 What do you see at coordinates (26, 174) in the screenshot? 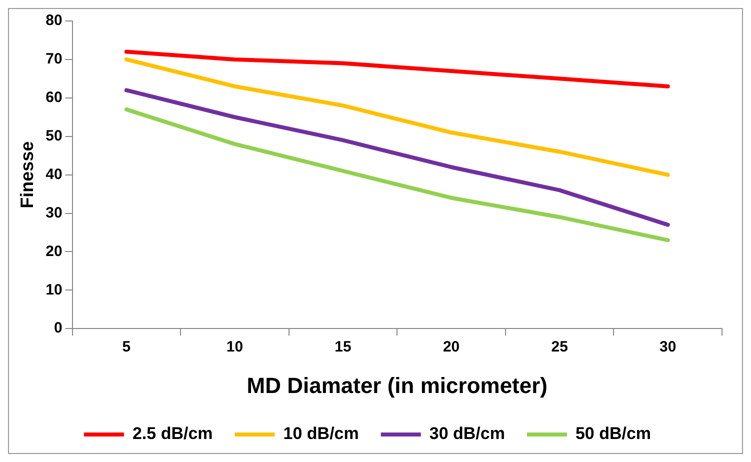
I see `y-axis-title: Finesse` at bounding box center [26, 174].